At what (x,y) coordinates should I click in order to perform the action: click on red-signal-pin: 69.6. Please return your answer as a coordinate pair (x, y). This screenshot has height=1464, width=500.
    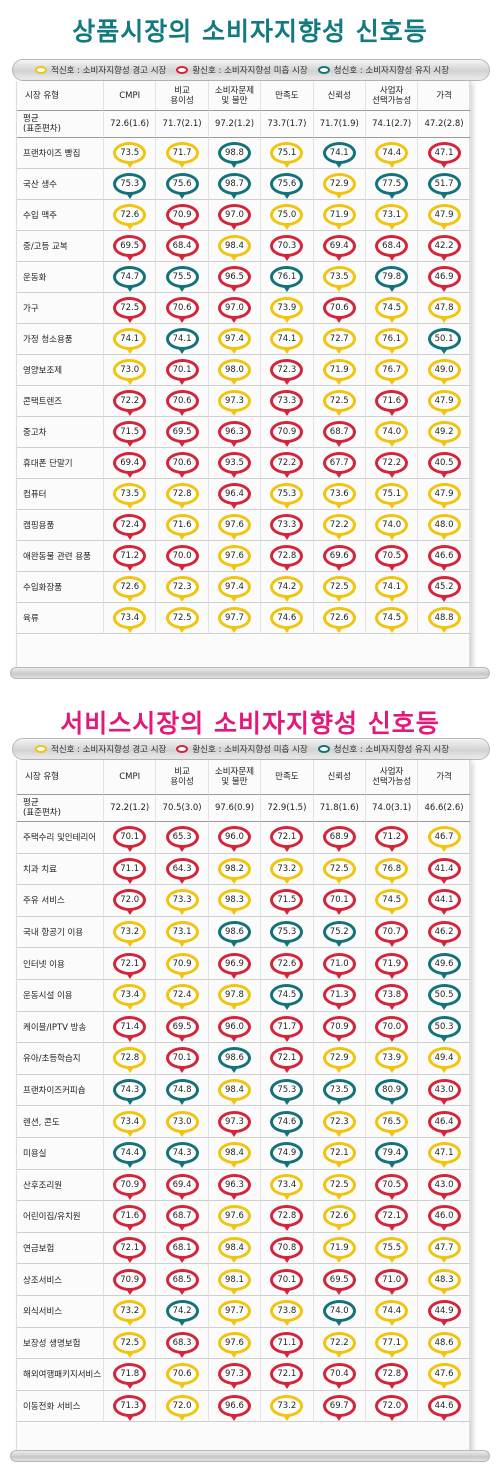
    Looking at the image, I should click on (339, 558).